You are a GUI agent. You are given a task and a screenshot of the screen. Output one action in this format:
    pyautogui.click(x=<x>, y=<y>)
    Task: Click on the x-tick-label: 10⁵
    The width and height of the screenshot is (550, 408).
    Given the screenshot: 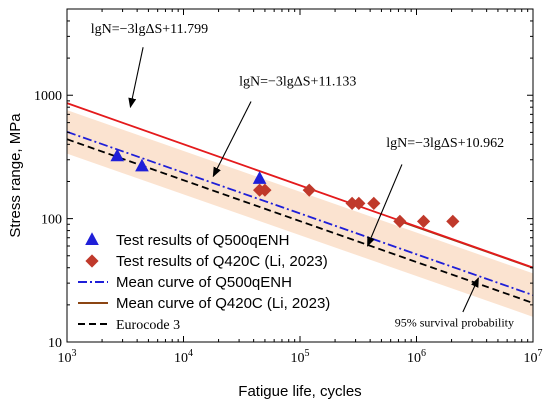 What is the action you would take?
    pyautogui.click(x=300, y=357)
    